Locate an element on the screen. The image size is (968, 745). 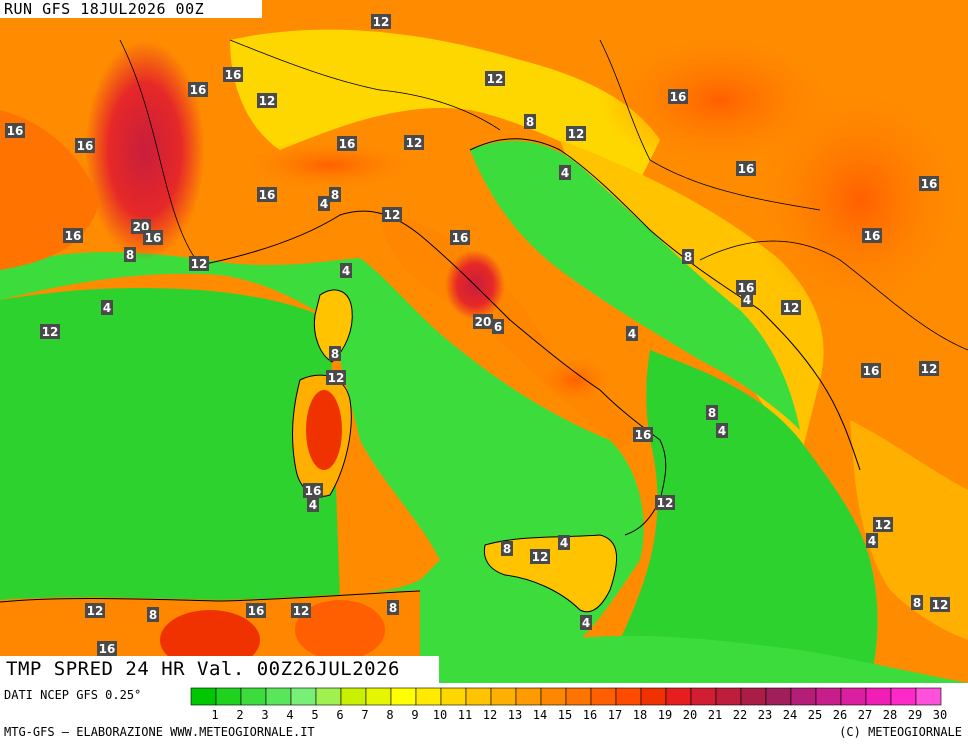
sea-south-band is located at coordinates (754, 659).